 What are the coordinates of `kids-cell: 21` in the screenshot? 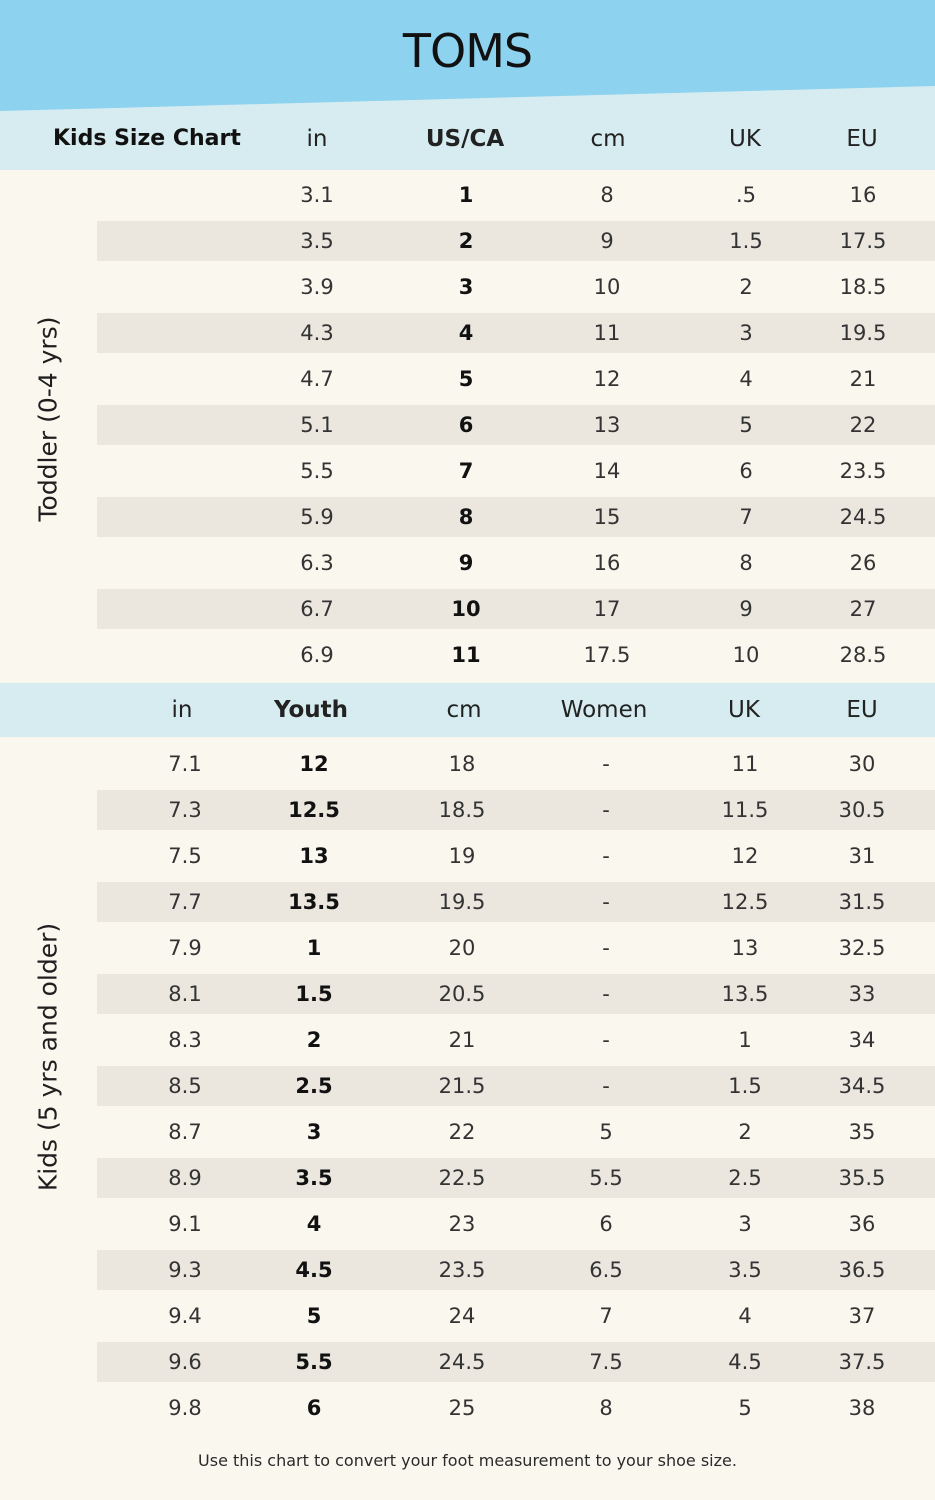 It's located at (462, 1040).